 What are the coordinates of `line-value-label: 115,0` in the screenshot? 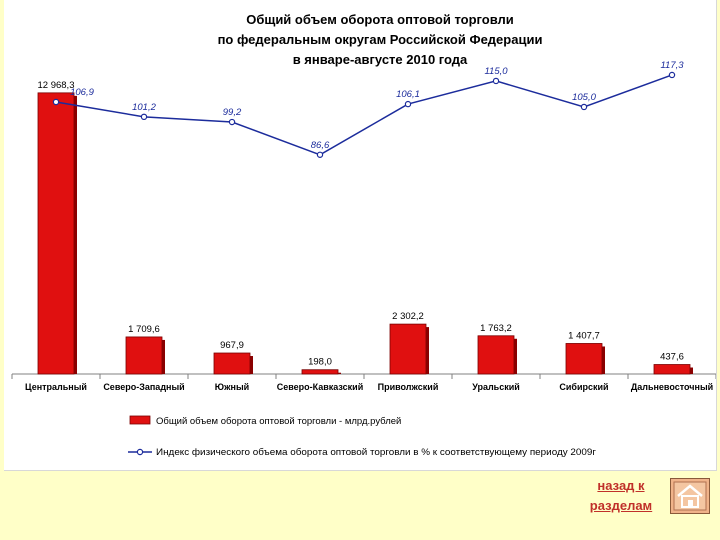 It's located at (496, 71).